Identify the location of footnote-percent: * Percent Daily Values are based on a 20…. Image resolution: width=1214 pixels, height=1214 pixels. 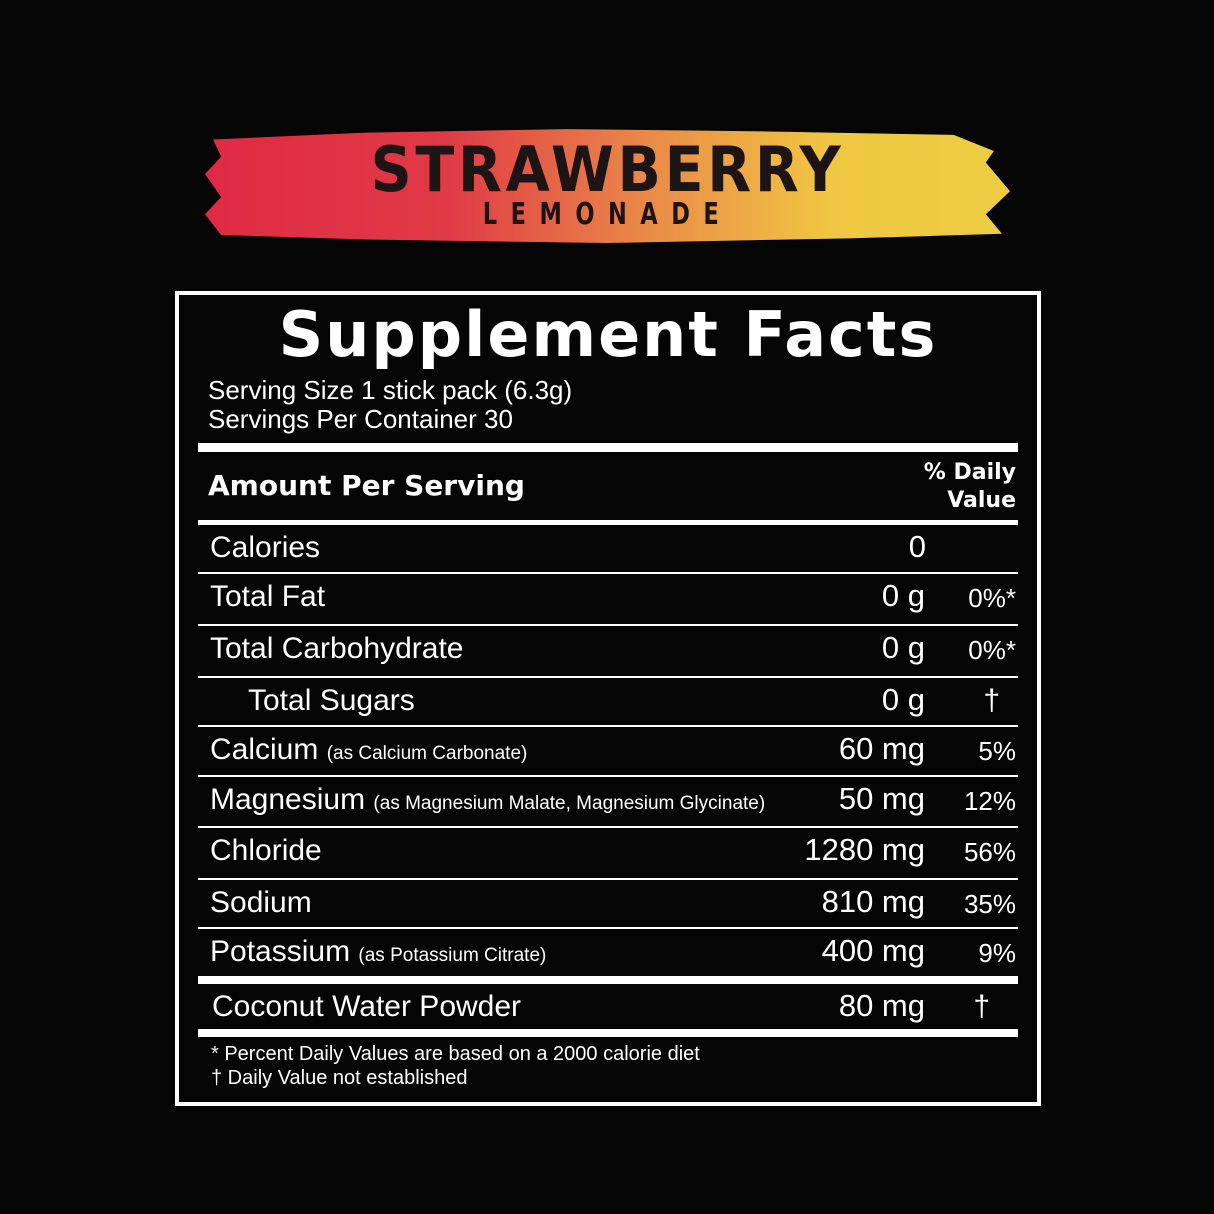
(455, 1054).